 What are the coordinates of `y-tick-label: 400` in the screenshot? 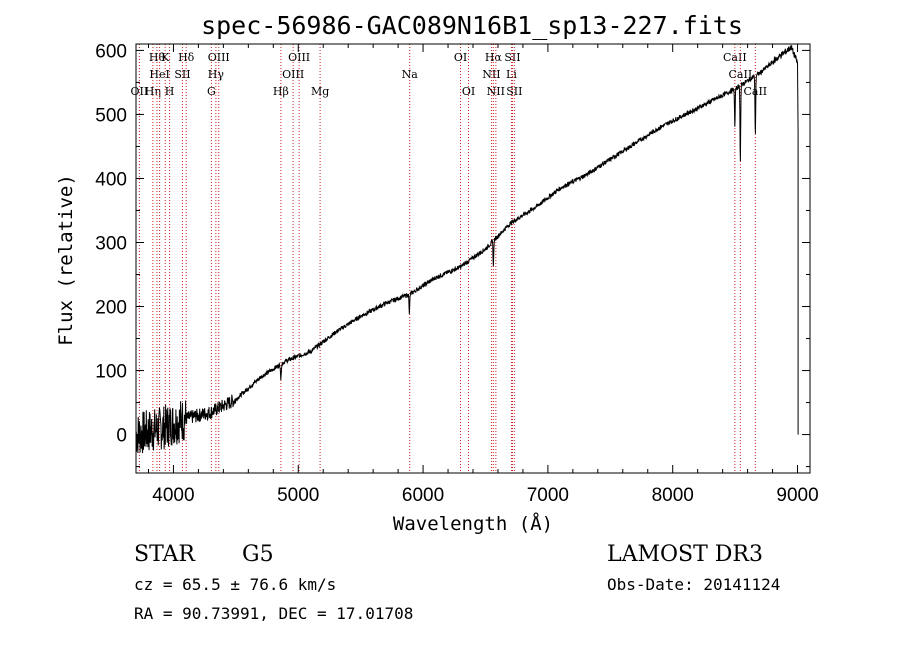 It's located at (111, 179).